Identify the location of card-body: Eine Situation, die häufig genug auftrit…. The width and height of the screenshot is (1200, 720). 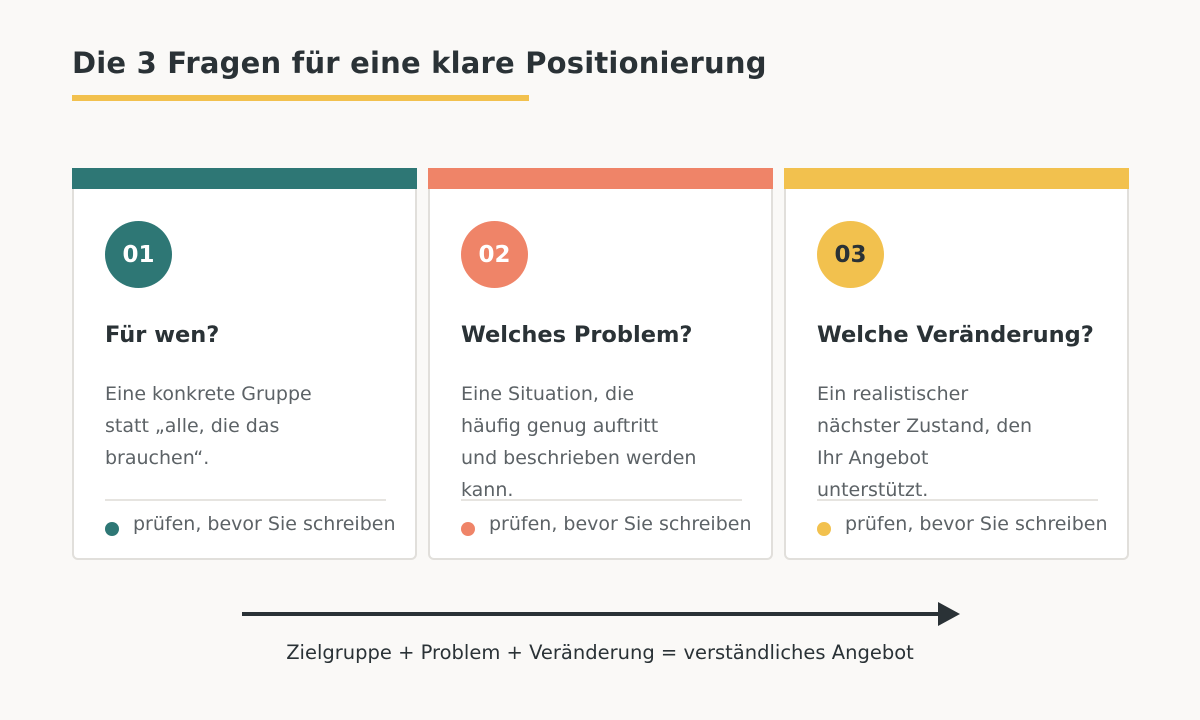
(596, 442).